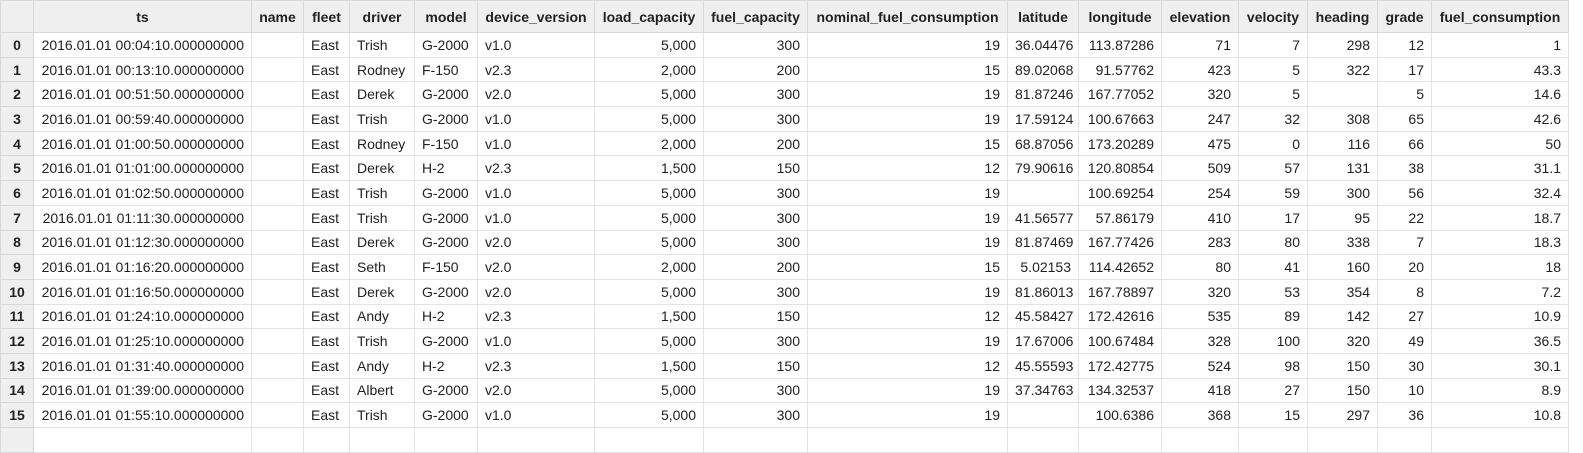 Image resolution: width=1583 pixels, height=453 pixels. Describe the element at coordinates (1200, 193) in the screenshot. I see `table-cell: 254` at that location.